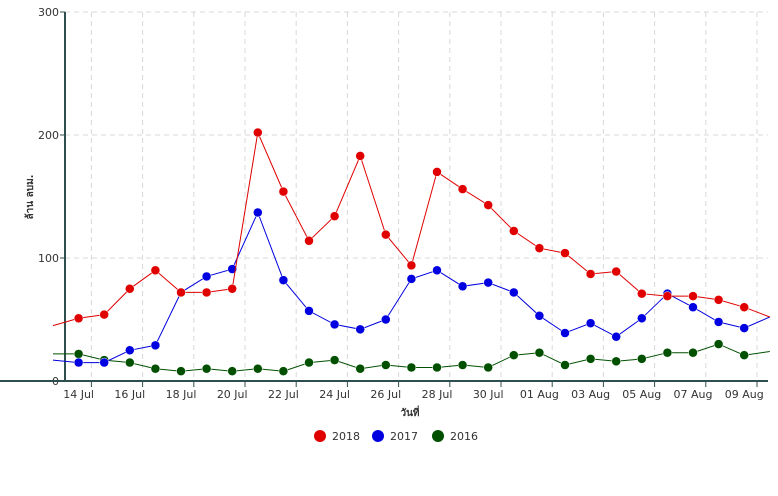  What do you see at coordinates (52, 197) in the screenshot?
I see `y-axis: 0100200300` at bounding box center [52, 197].